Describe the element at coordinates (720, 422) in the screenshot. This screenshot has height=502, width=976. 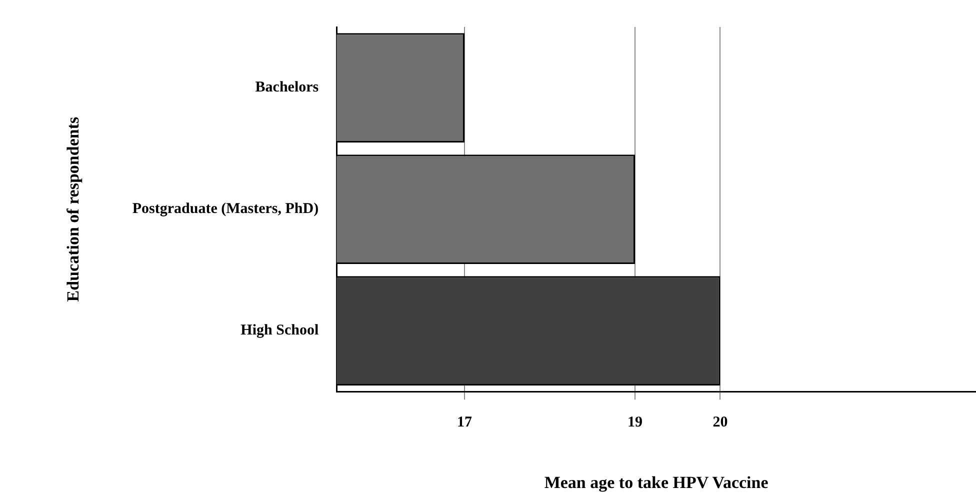
I see `x-tick-label: 20` at that location.